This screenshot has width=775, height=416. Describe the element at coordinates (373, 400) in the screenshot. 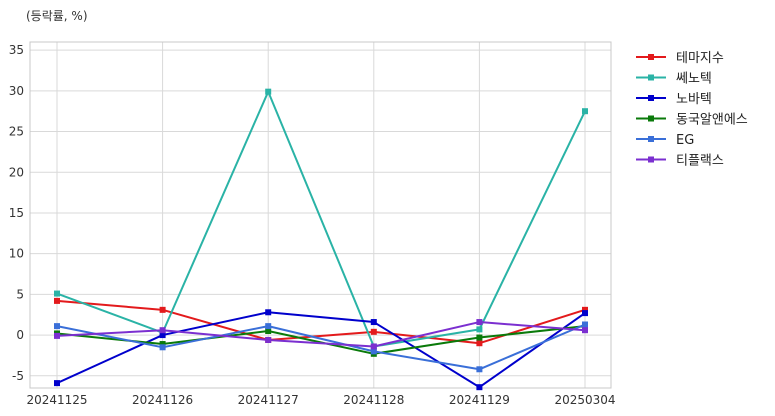

I see `x-tick-label: 20241128` at that location.